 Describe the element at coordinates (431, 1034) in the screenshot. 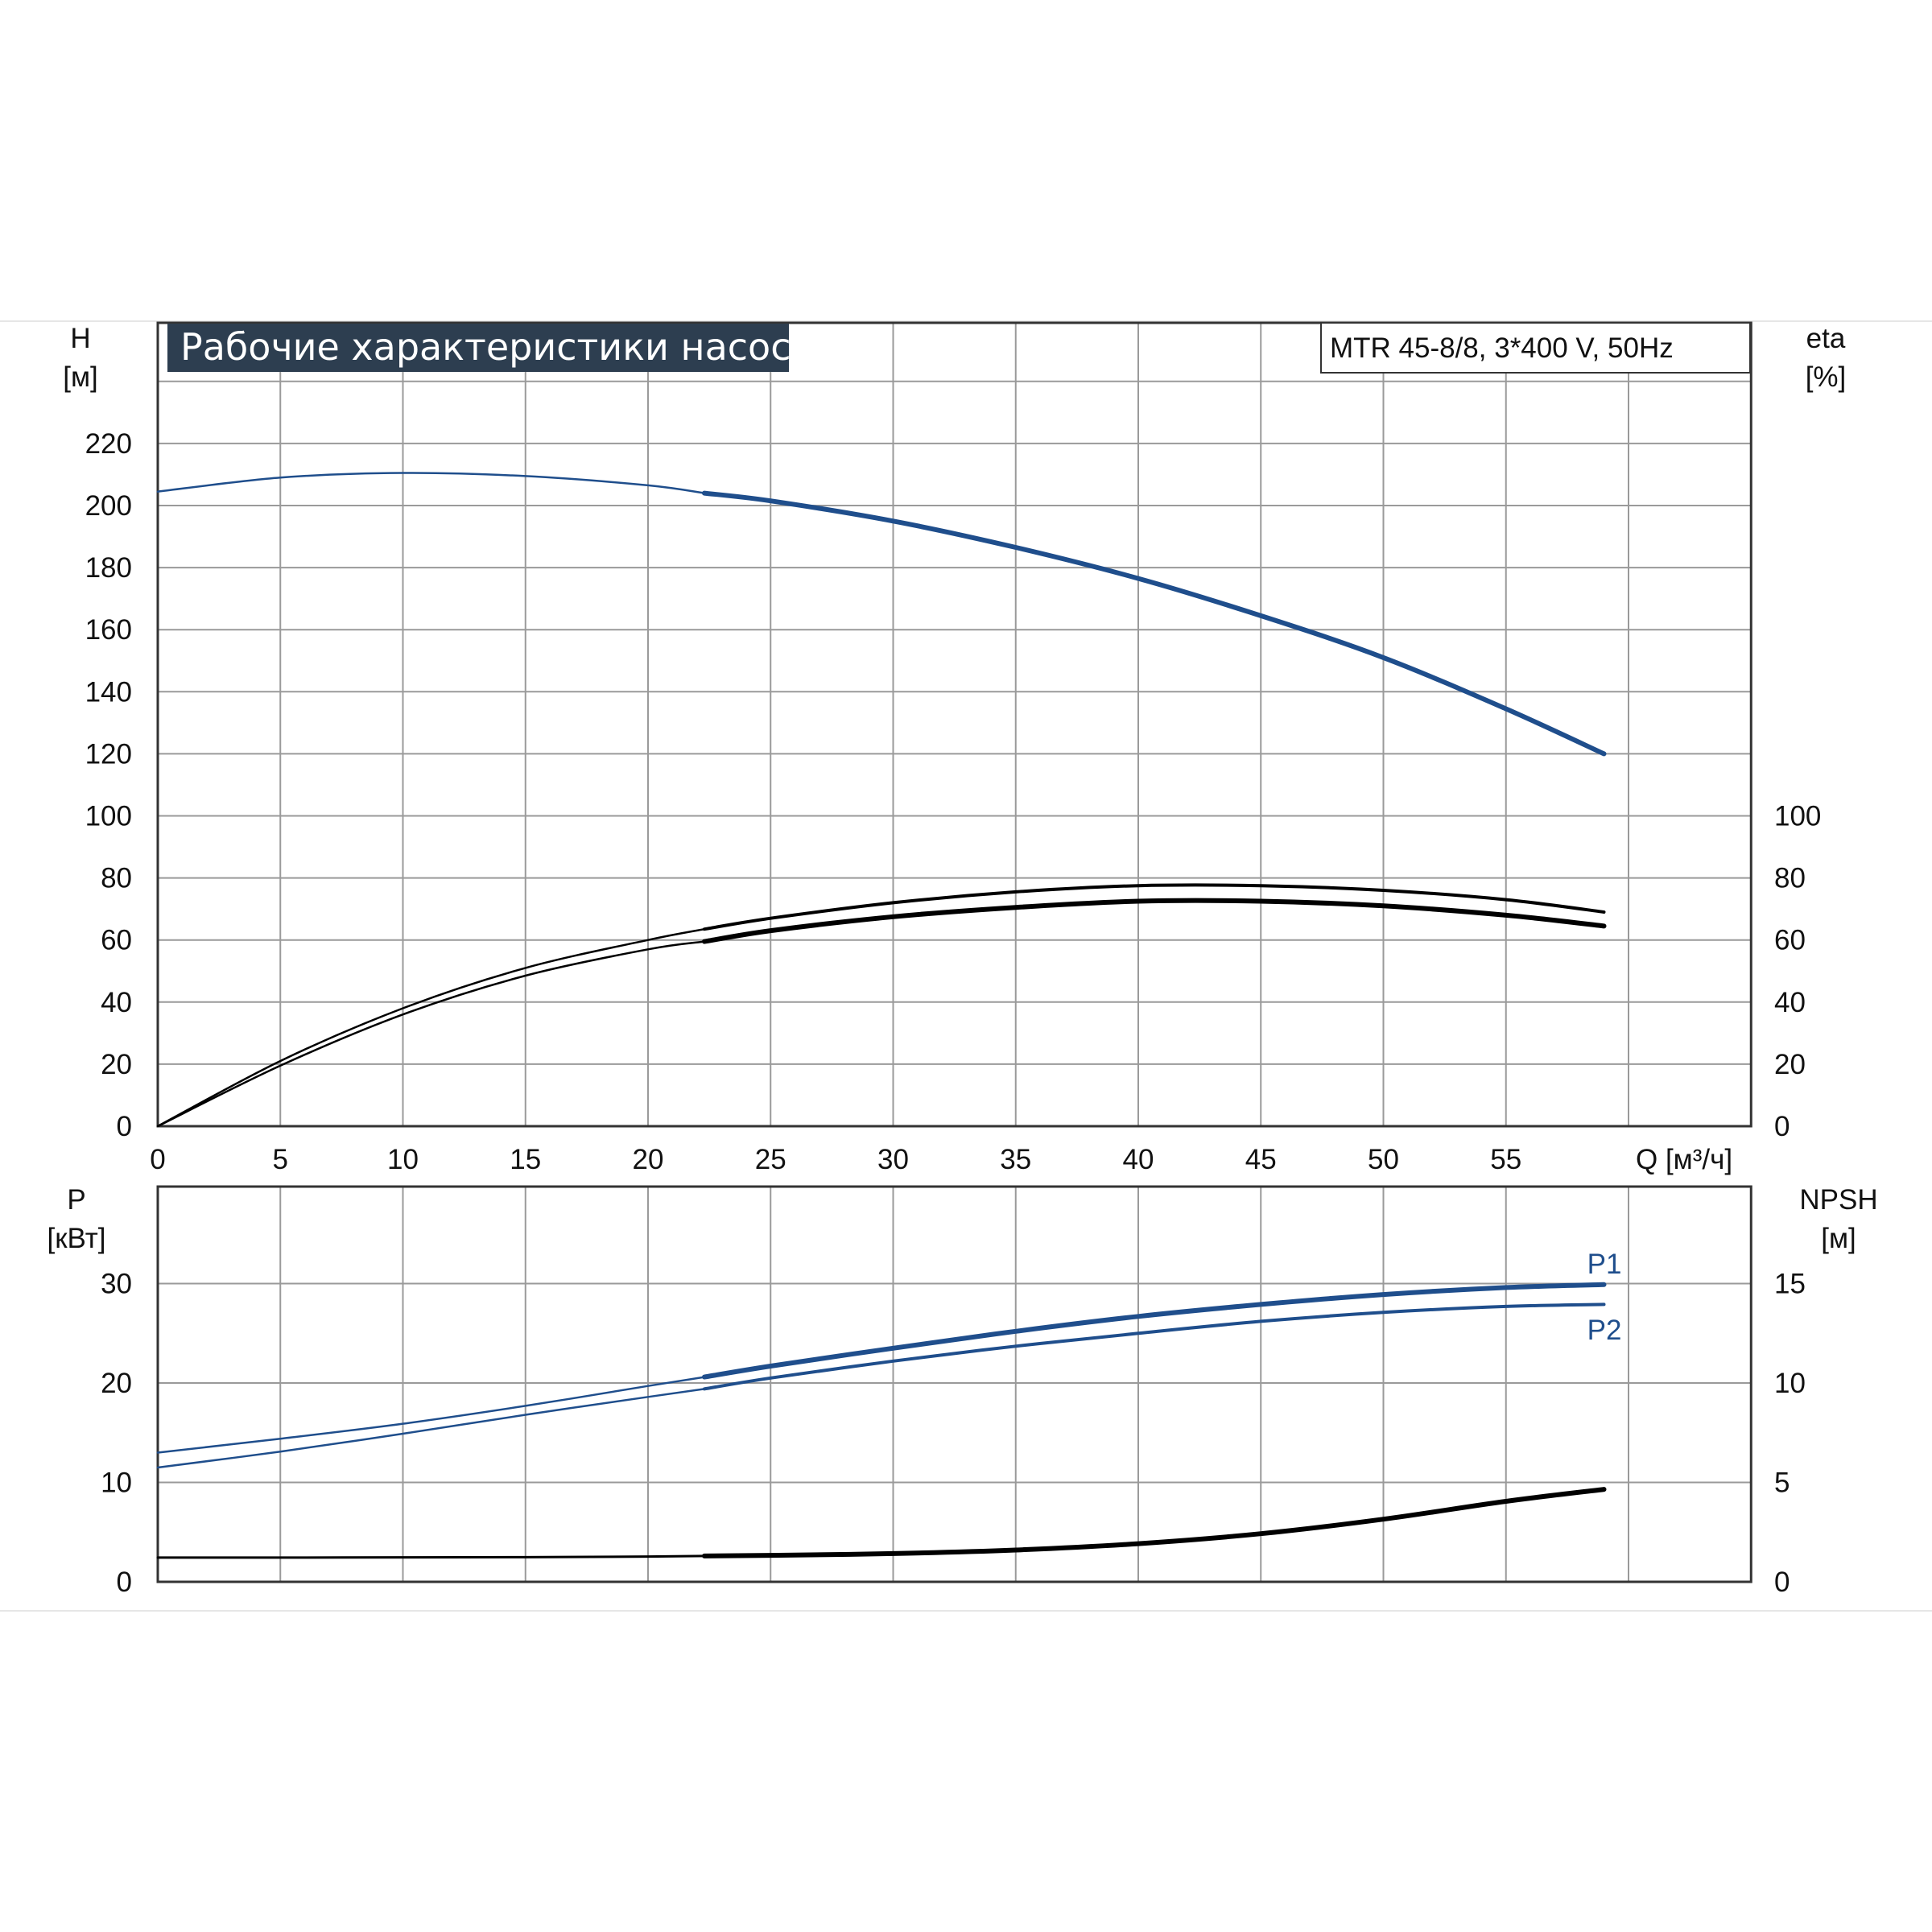

I see `efficiency-curve-lower-thin` at that location.